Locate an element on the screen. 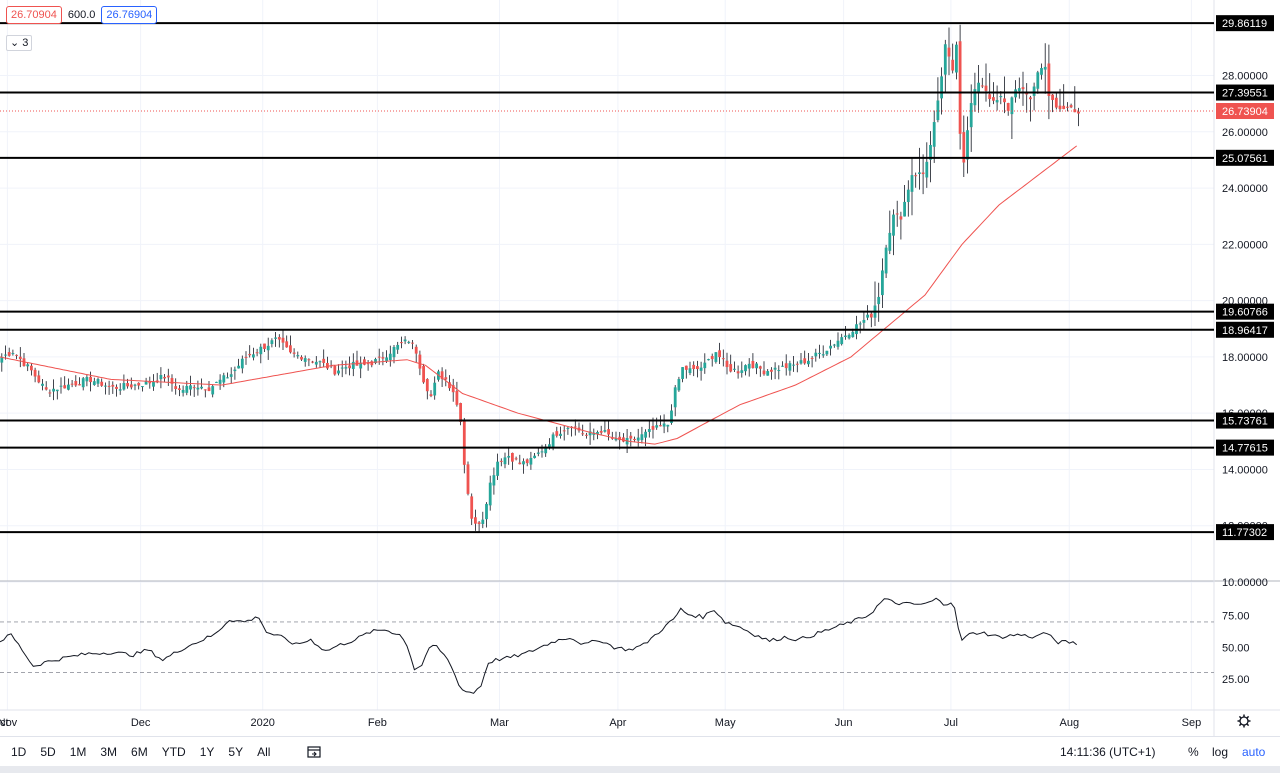 Image resolution: width=1280 pixels, height=773 pixels. range-button-3m: 3M is located at coordinates (109, 752).